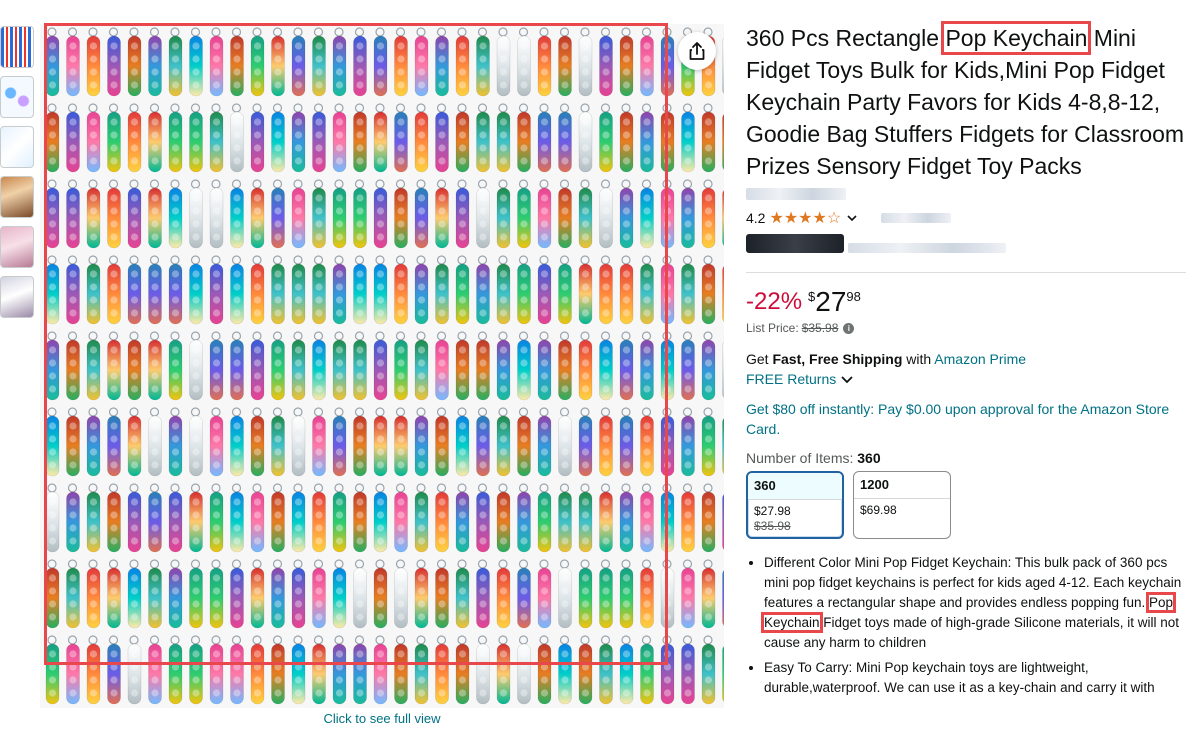 This screenshot has height=741, width=1195. What do you see at coordinates (791, 379) in the screenshot?
I see `free-returns-link: FREE Returns` at bounding box center [791, 379].